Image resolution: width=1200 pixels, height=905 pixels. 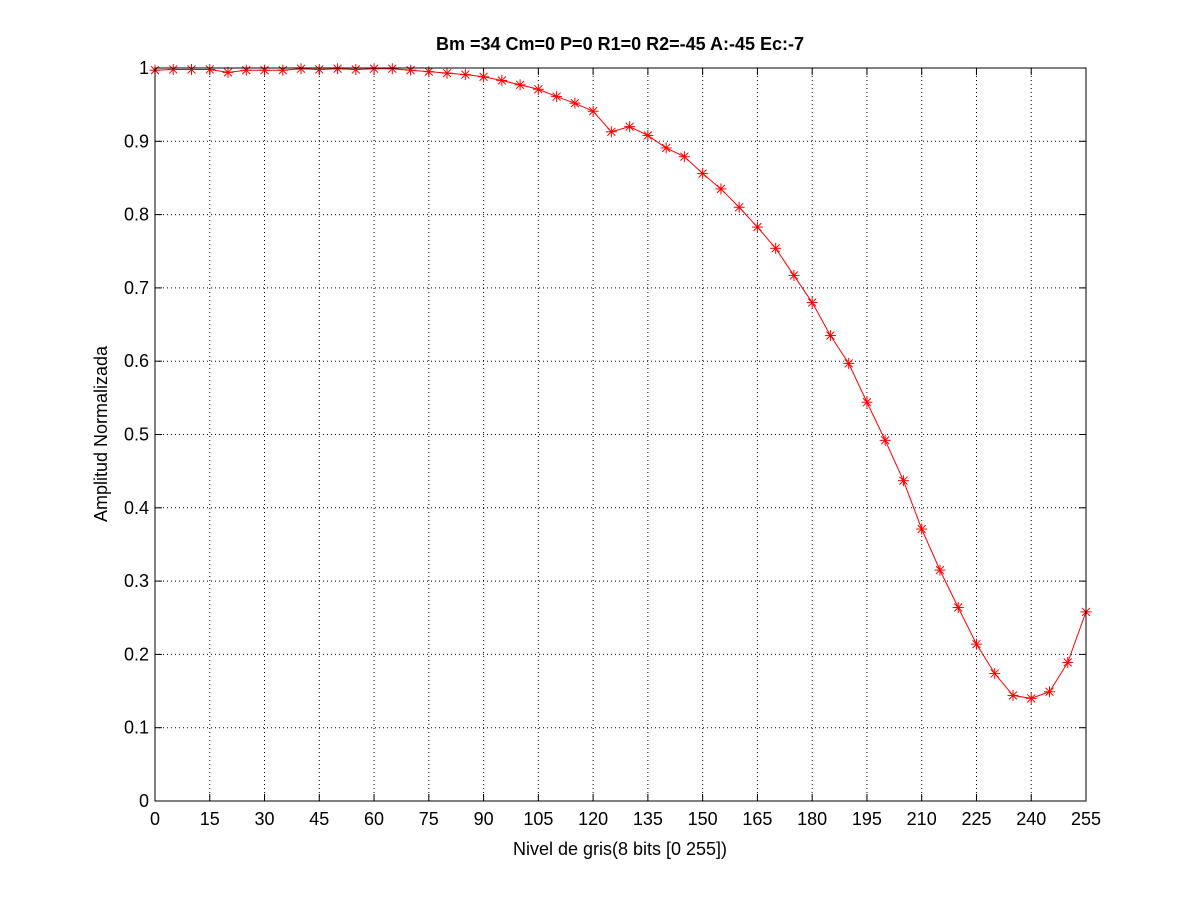 I want to click on x-tick-label: 15, so click(x=210, y=819).